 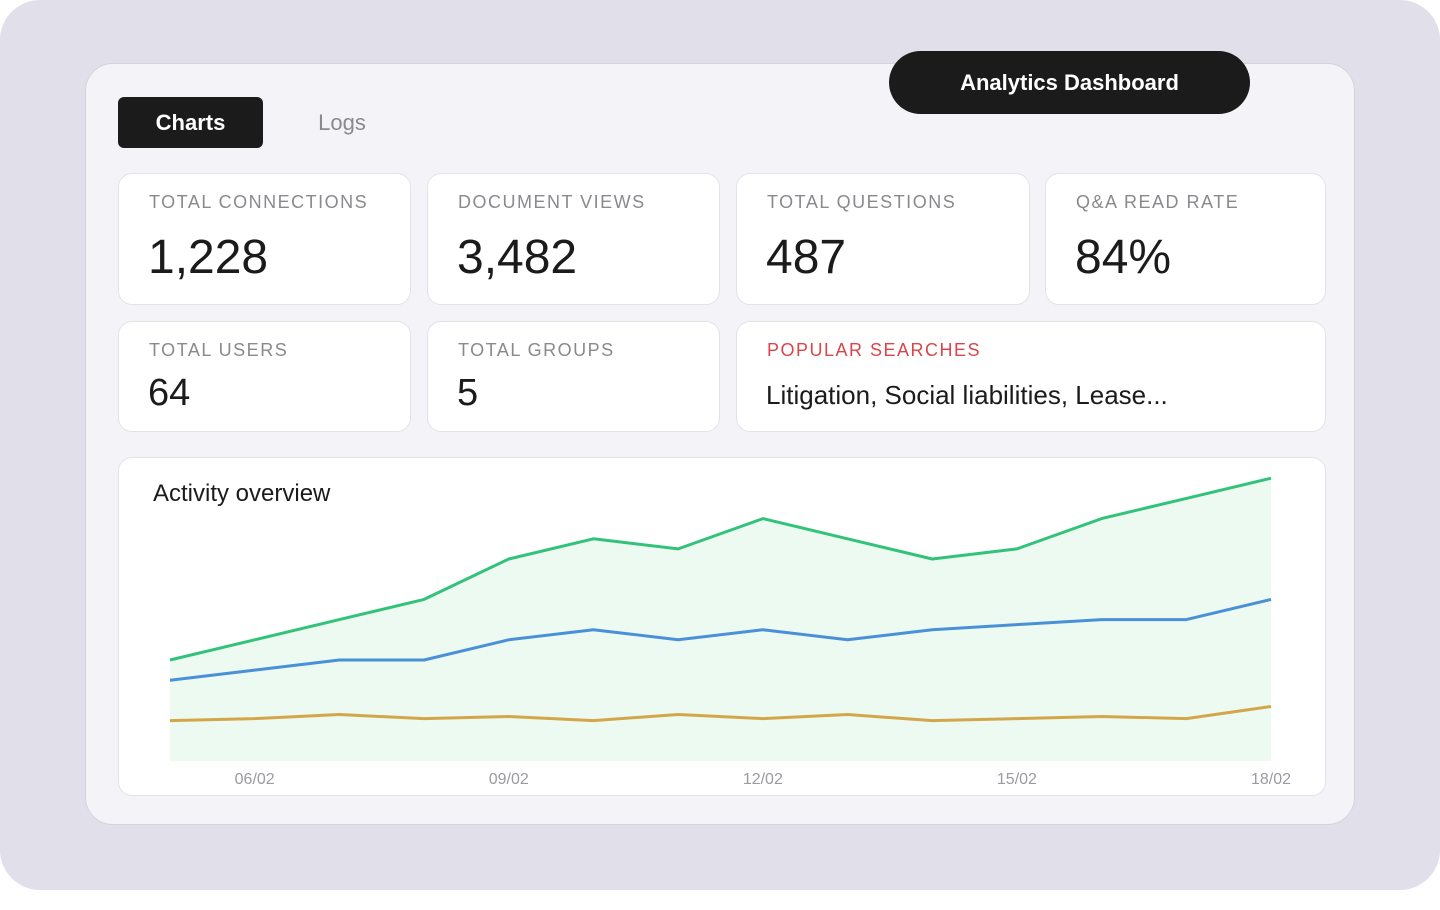 I want to click on x-tick-label: 15/02, so click(x=1017, y=779).